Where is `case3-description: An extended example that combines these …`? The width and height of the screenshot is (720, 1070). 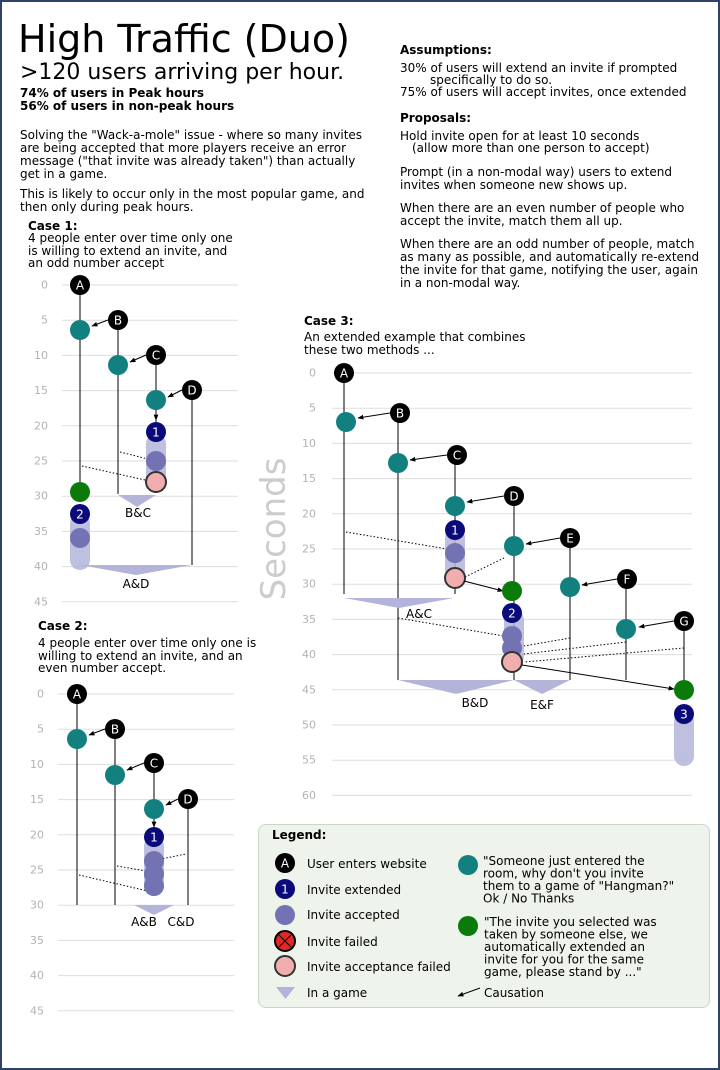
case3-description: An extended example that combines these … is located at coordinates (415, 343).